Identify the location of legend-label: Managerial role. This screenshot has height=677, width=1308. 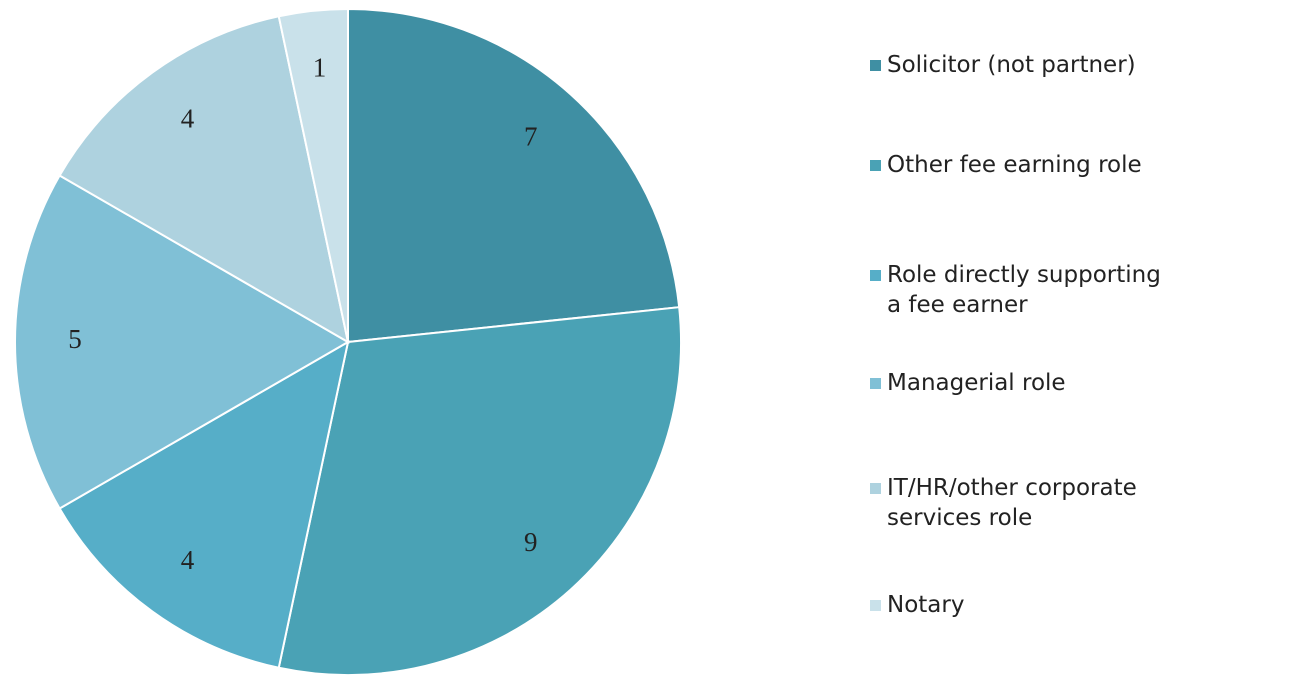
(976, 383).